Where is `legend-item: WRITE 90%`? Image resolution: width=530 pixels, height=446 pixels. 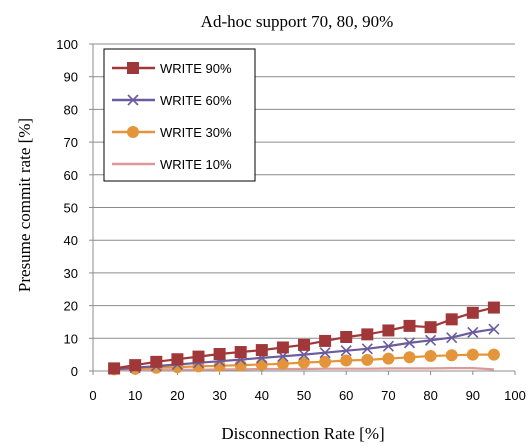
legend-item: WRITE 90% is located at coordinates (172, 68).